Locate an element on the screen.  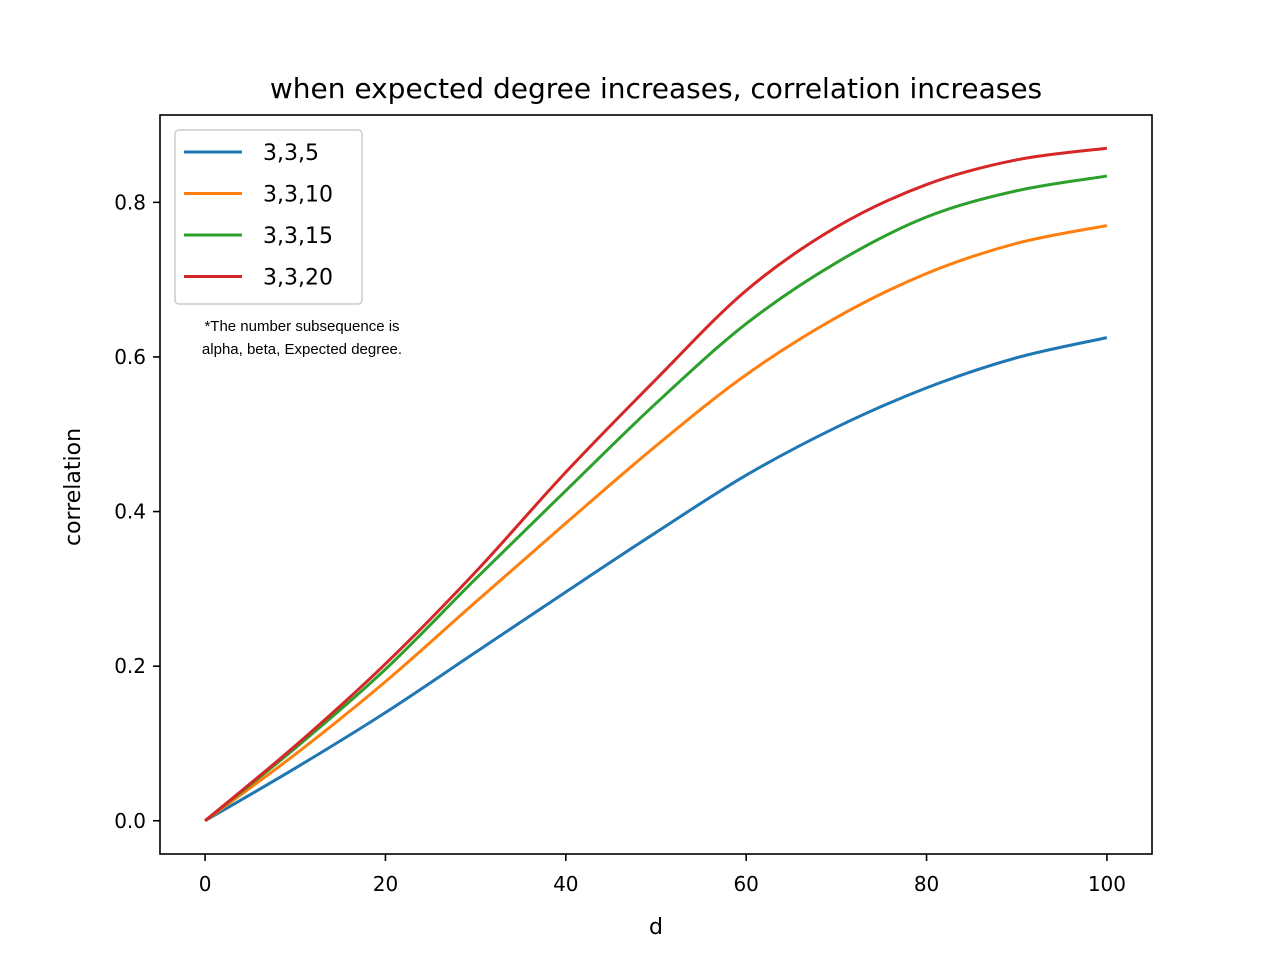
y-tick-label-3: 0.6 is located at coordinates (130, 357).